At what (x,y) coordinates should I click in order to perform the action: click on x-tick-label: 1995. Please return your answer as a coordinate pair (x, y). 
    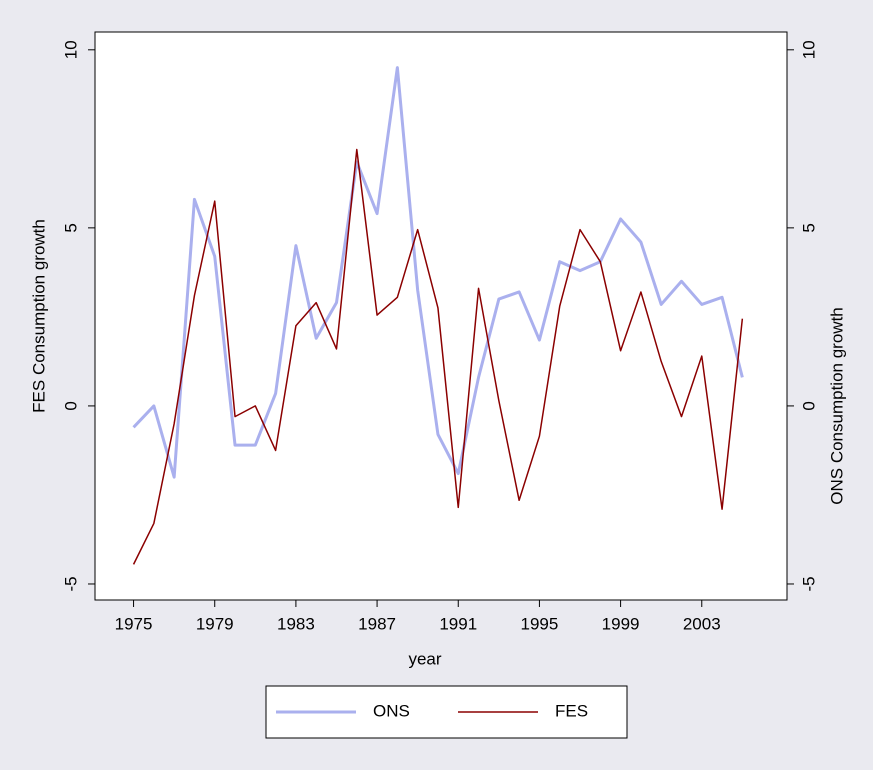
    Looking at the image, I should click on (540, 623).